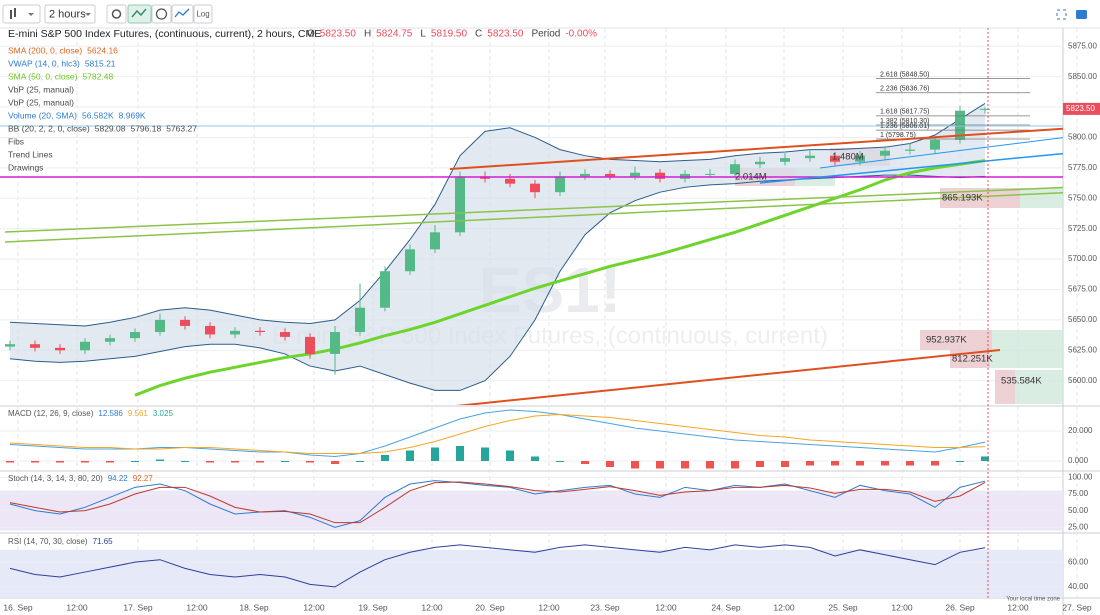 This screenshot has width=1100, height=615. I want to click on log-label: Log, so click(202, 14).